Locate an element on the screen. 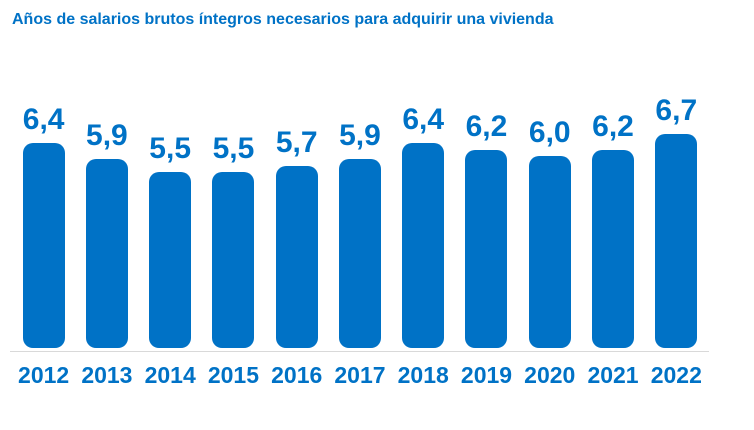  x-axis-tick-label: 2017 is located at coordinates (360, 375).